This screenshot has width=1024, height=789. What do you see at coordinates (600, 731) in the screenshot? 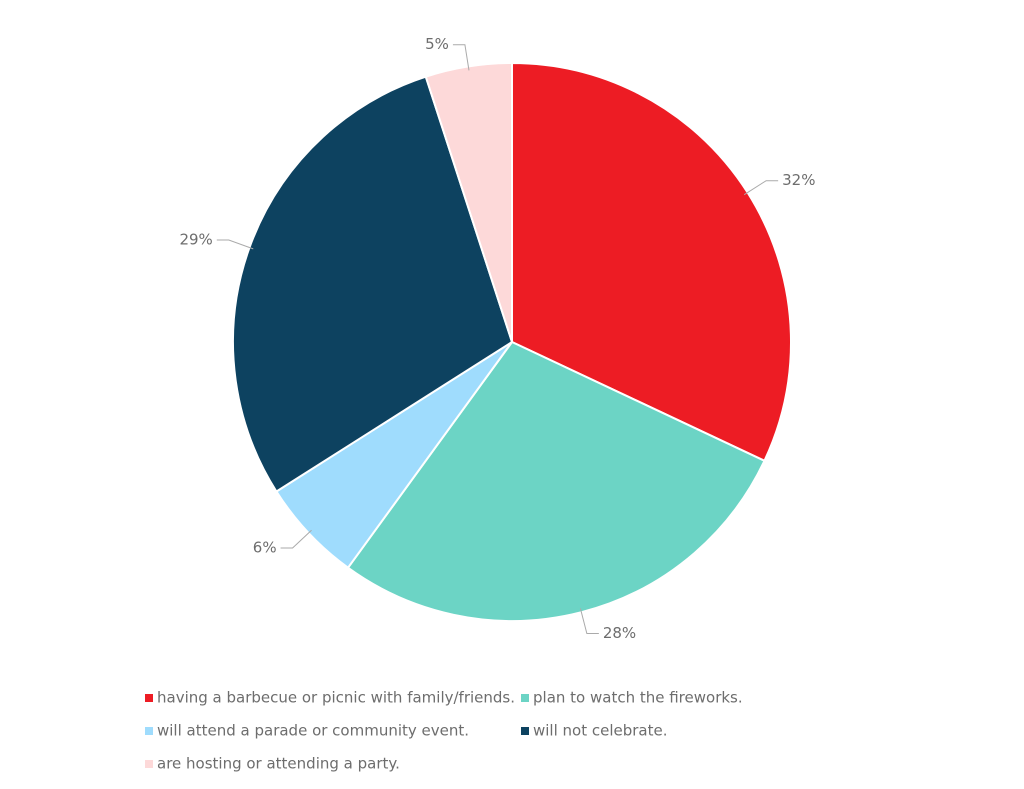
I see `legend-label: will not celebrate.` at bounding box center [600, 731].